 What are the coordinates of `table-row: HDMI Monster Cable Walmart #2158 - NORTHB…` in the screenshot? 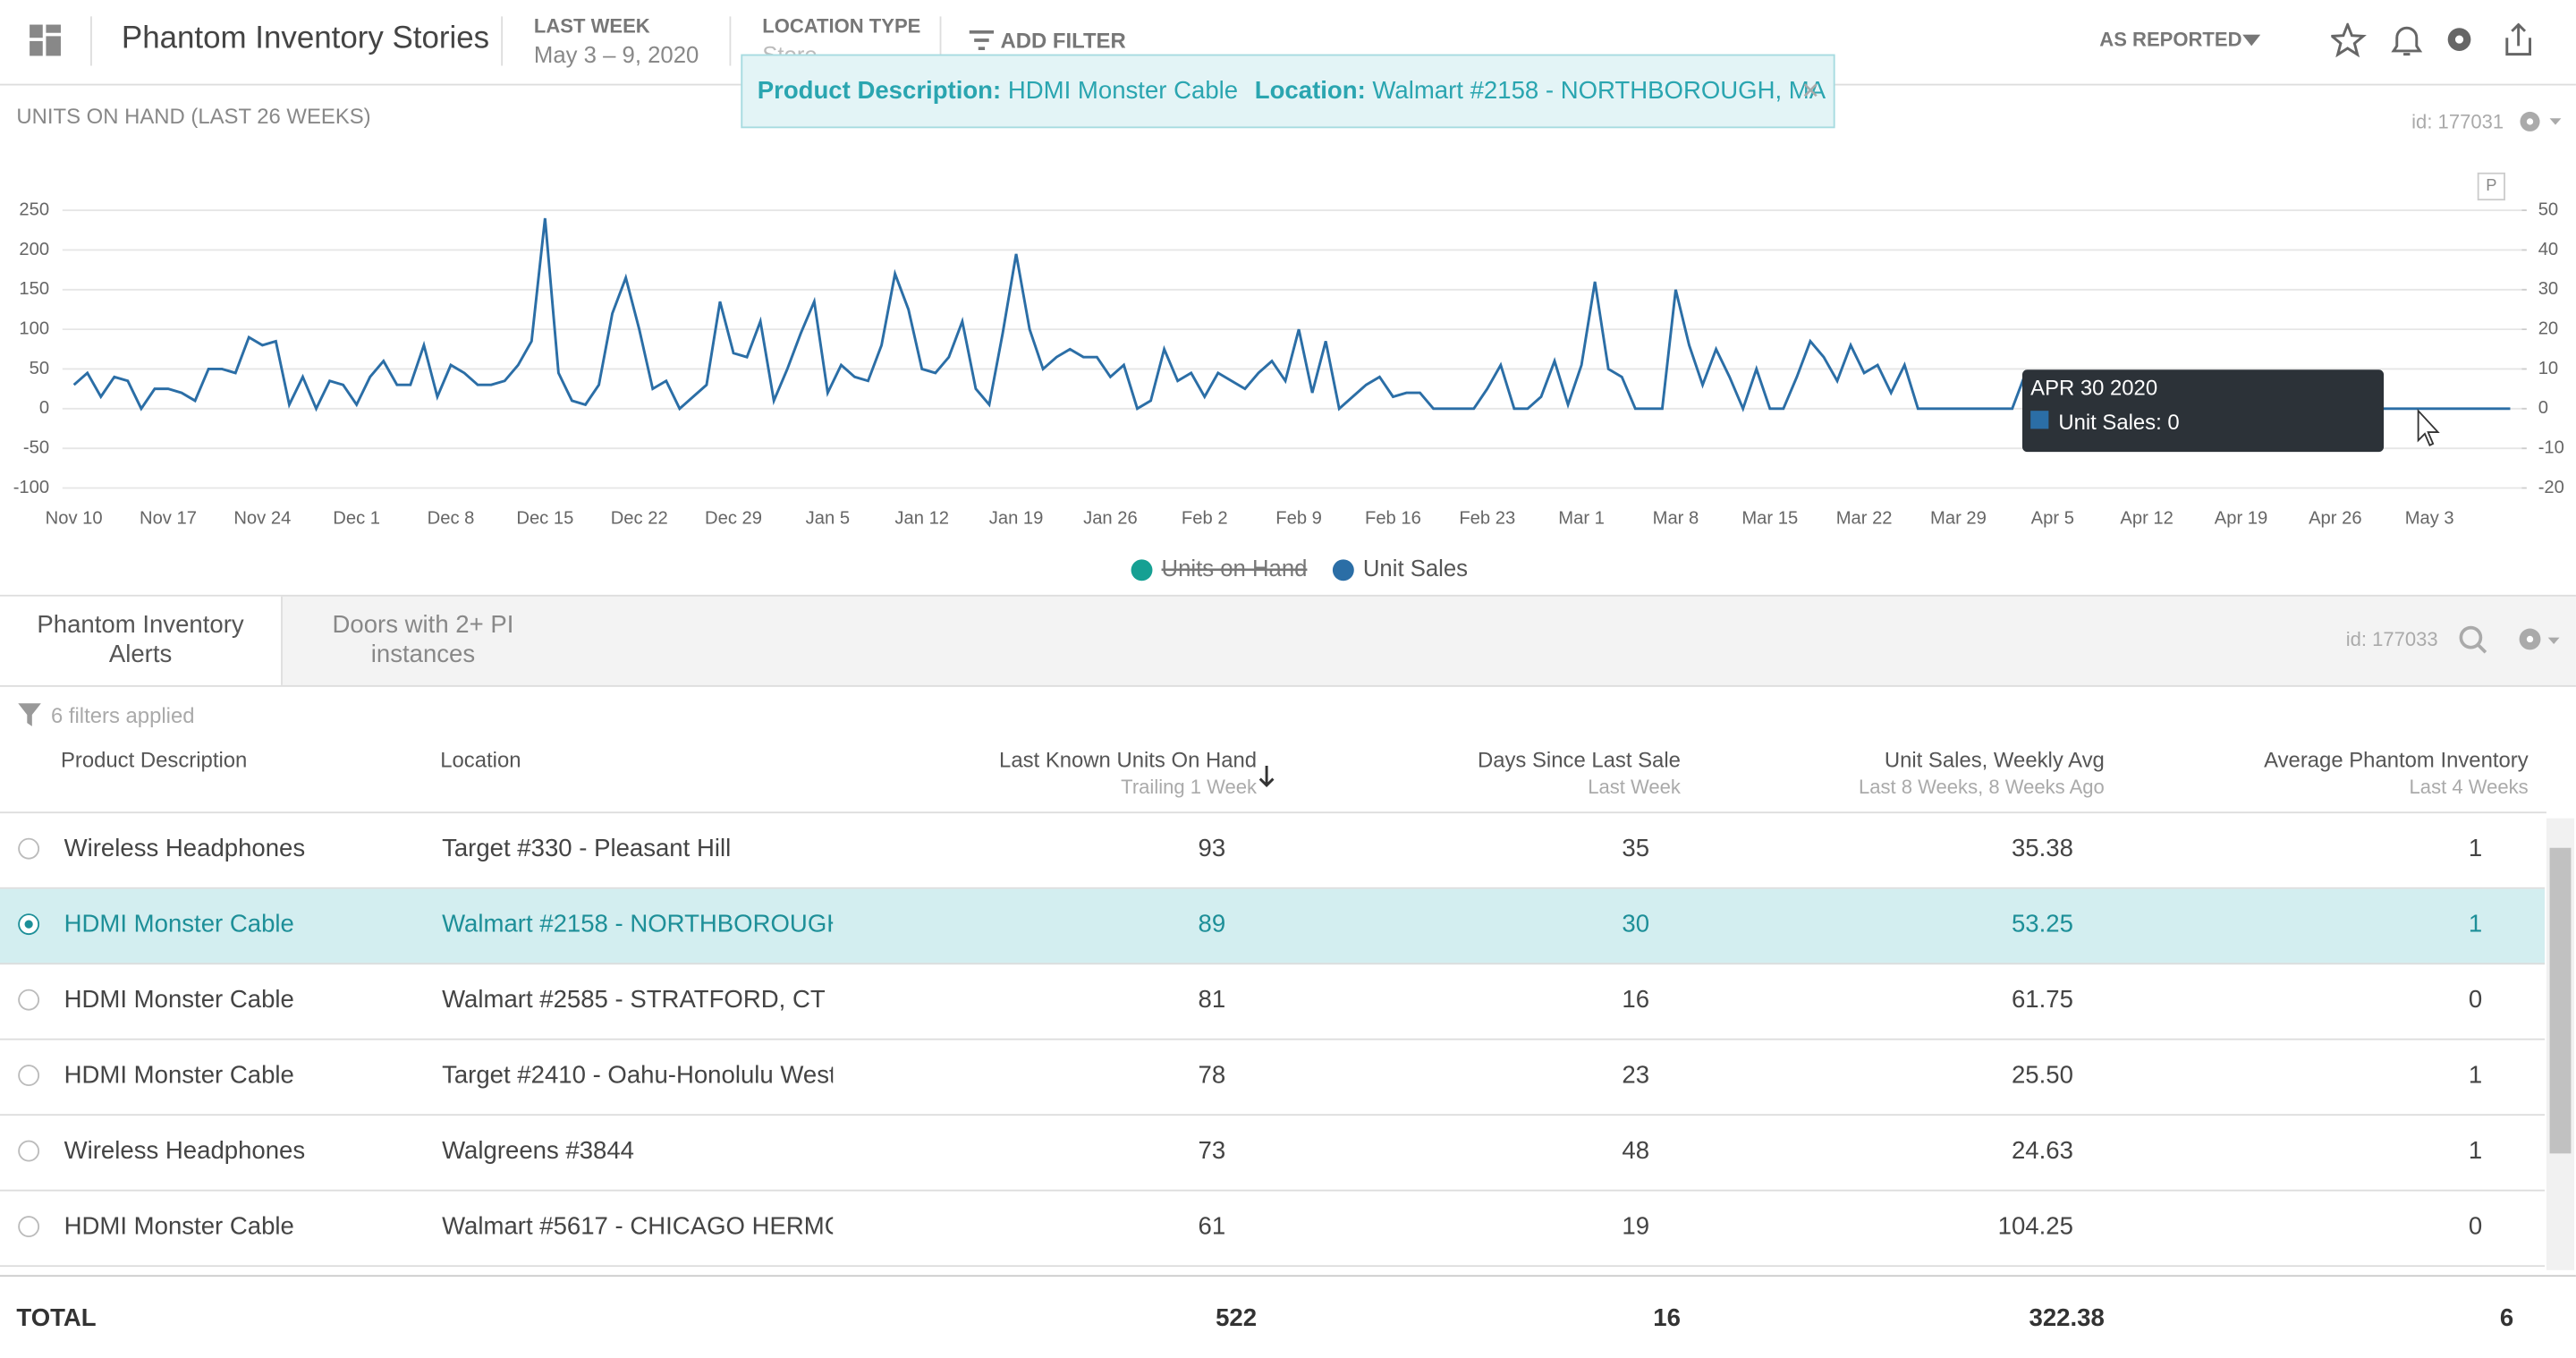 It's located at (1273, 926).